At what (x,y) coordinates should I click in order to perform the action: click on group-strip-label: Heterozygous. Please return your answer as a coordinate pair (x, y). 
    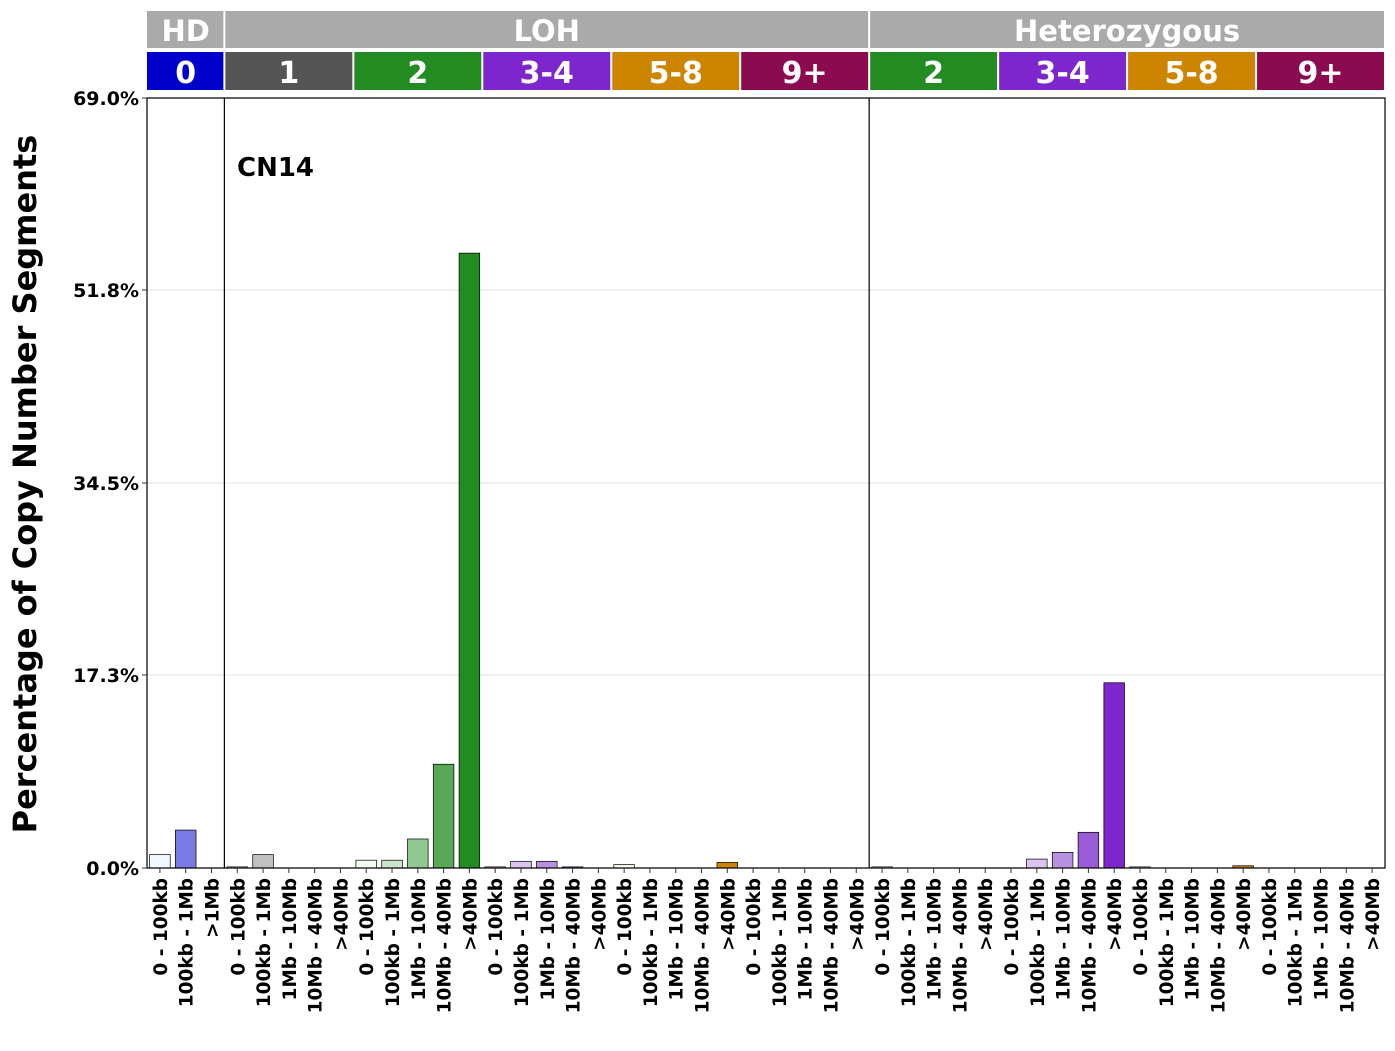
    Looking at the image, I should click on (1127, 31).